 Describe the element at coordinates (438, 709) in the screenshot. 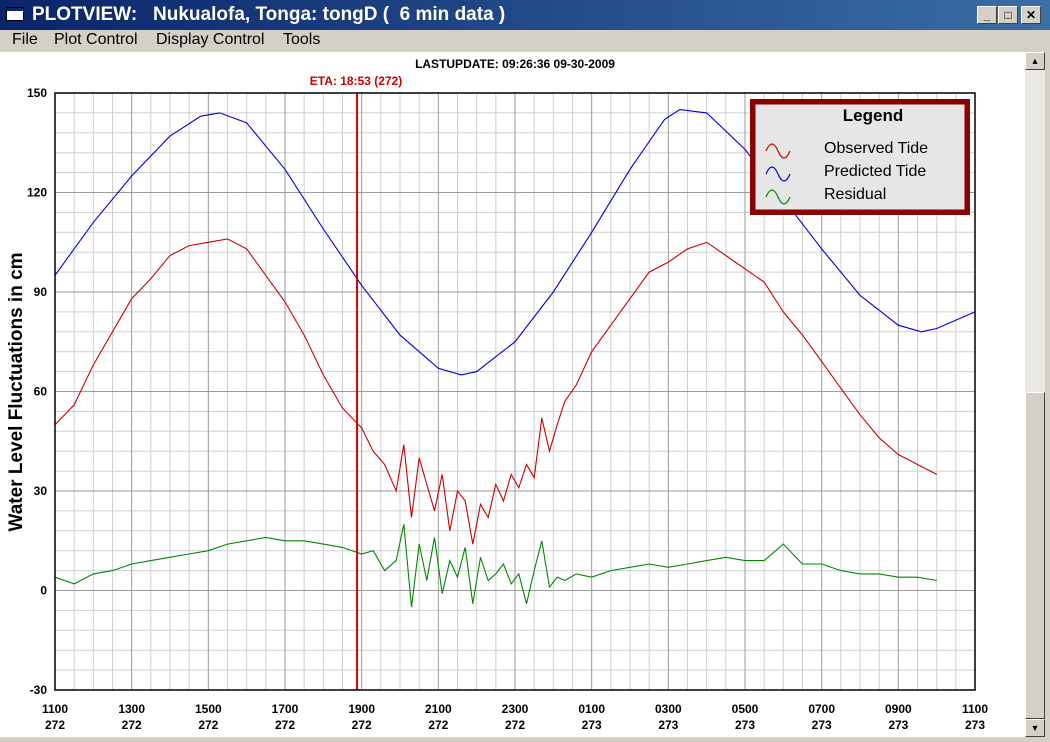

I see `x-tick-label-time: 2100` at that location.